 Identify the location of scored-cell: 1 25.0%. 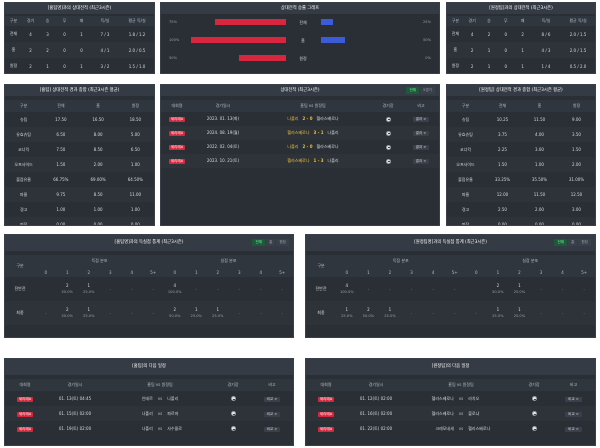
(390, 313).